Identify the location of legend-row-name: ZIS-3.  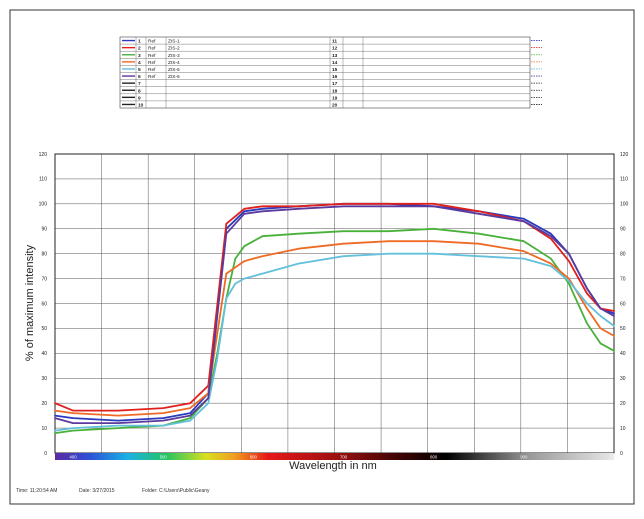
(174, 56).